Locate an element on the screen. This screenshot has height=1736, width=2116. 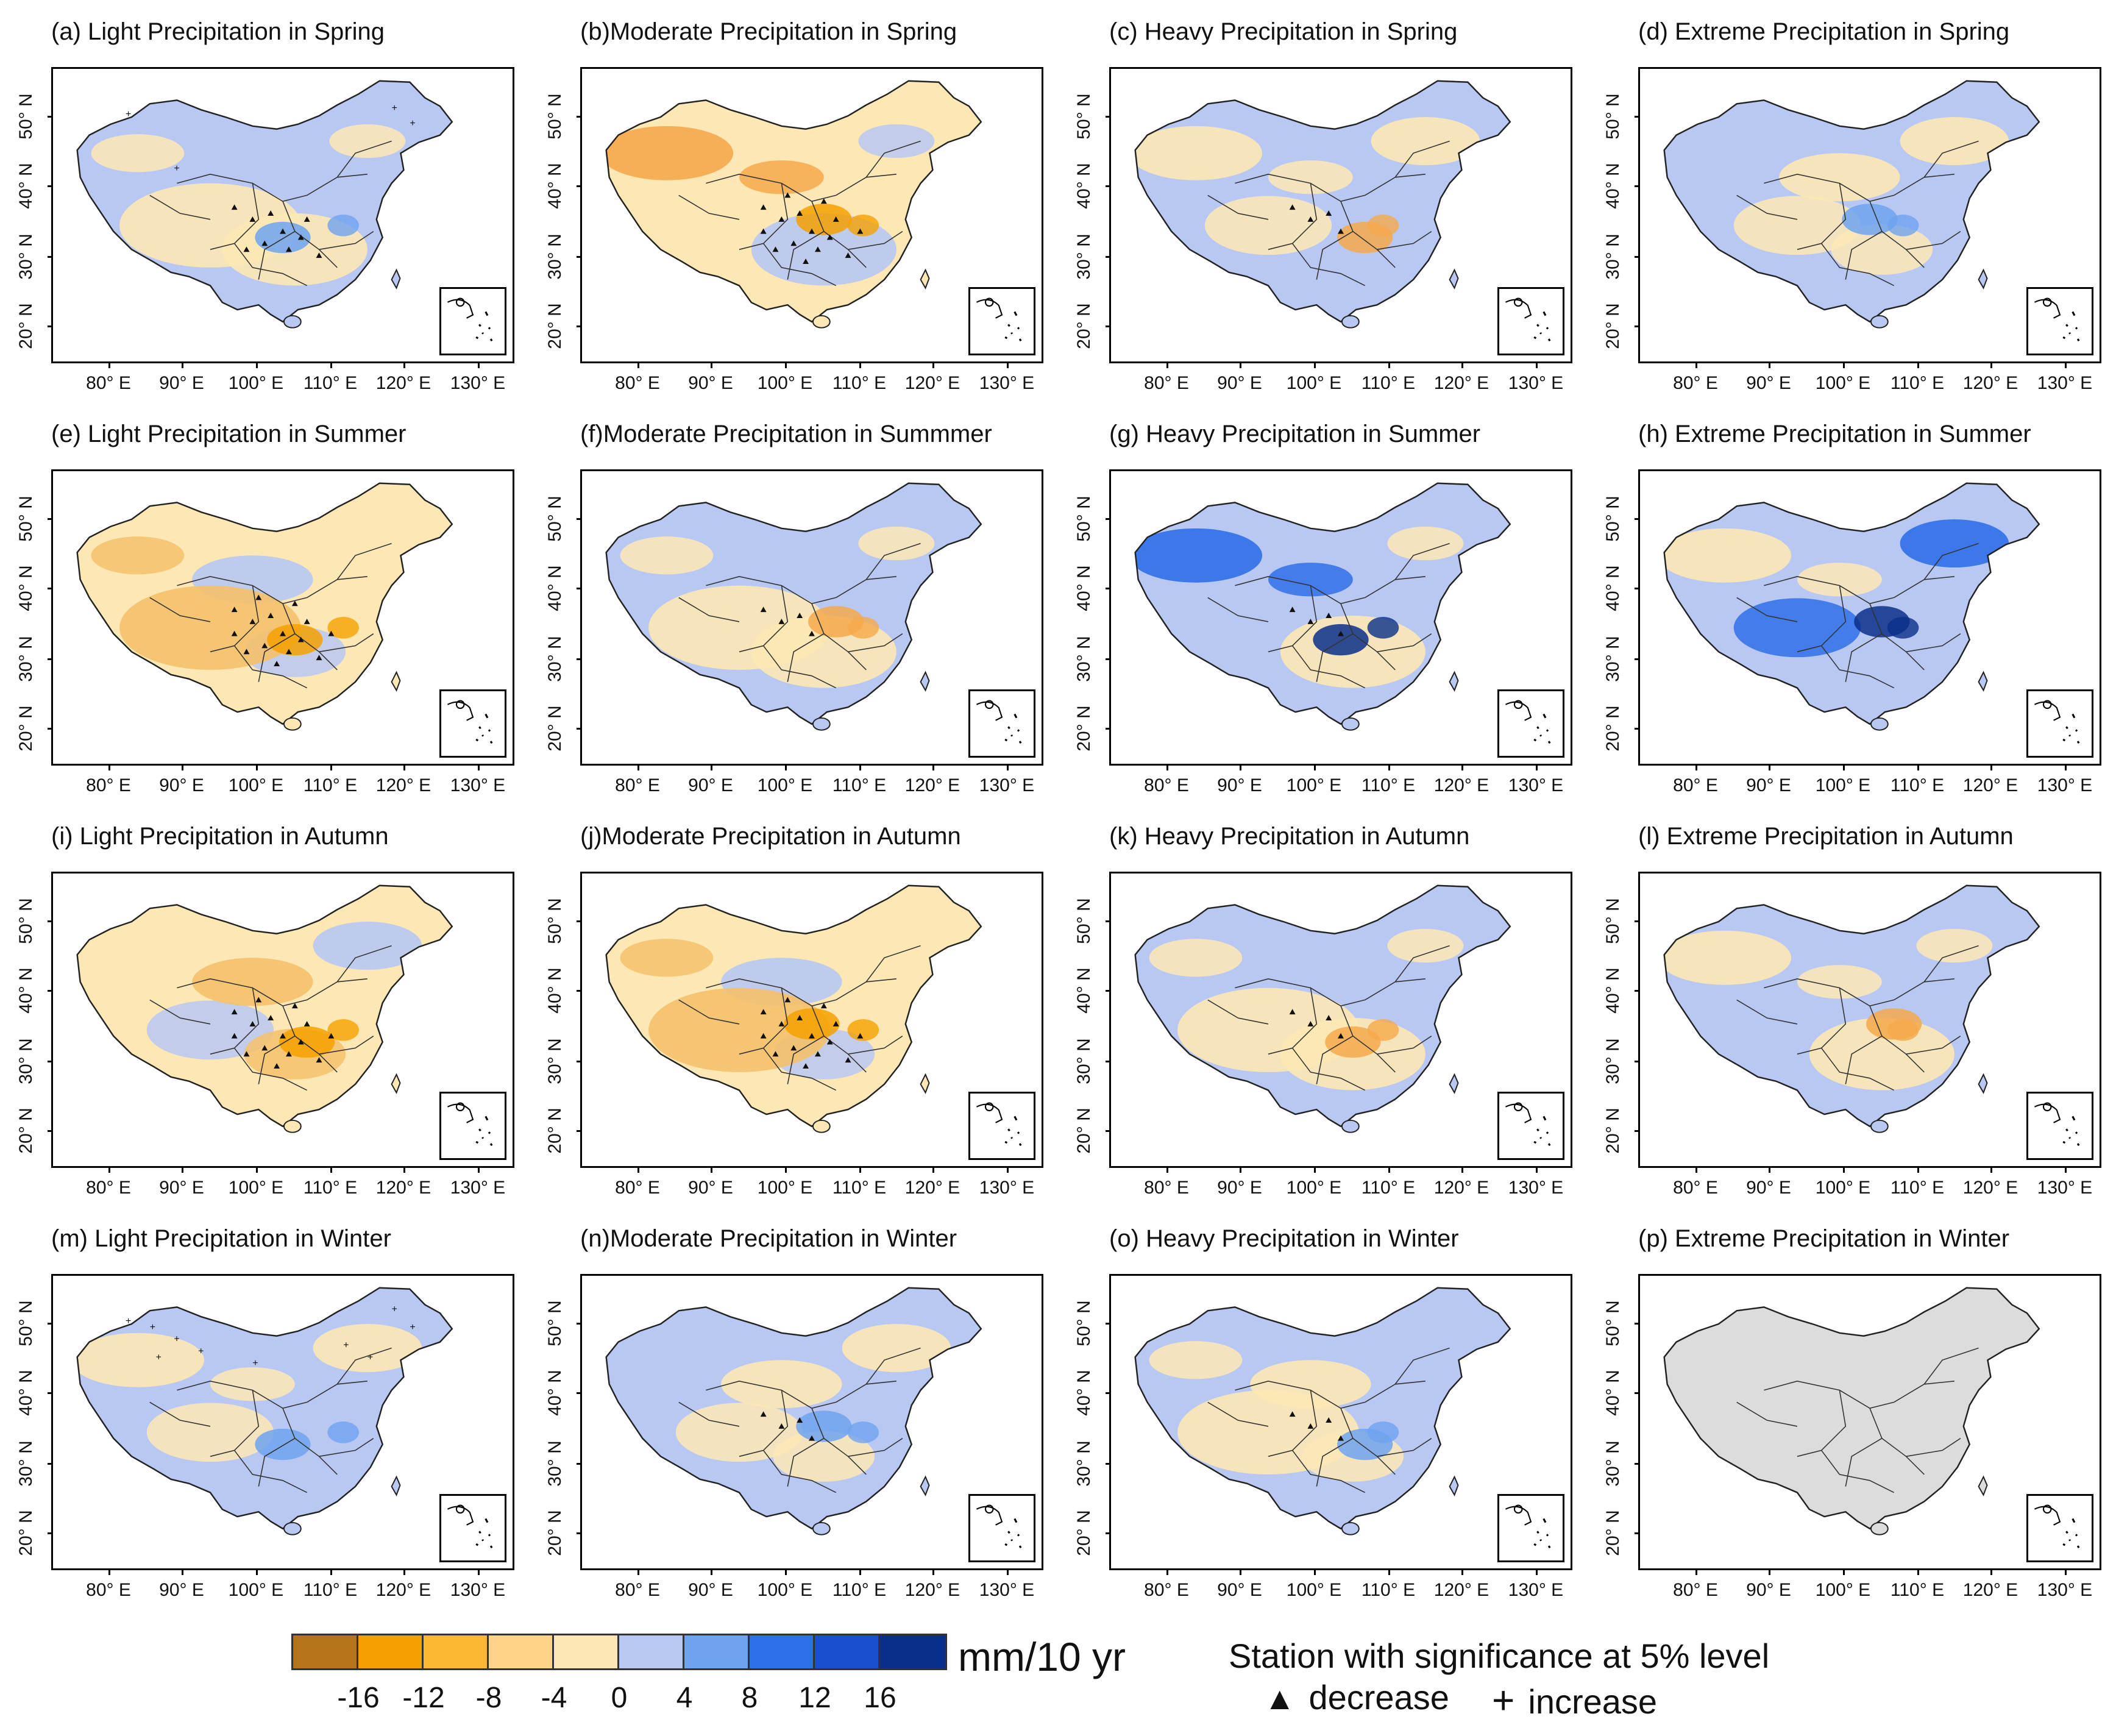
panel-title: (c) Heavy Precipitation in Spring is located at coordinates (1283, 31).